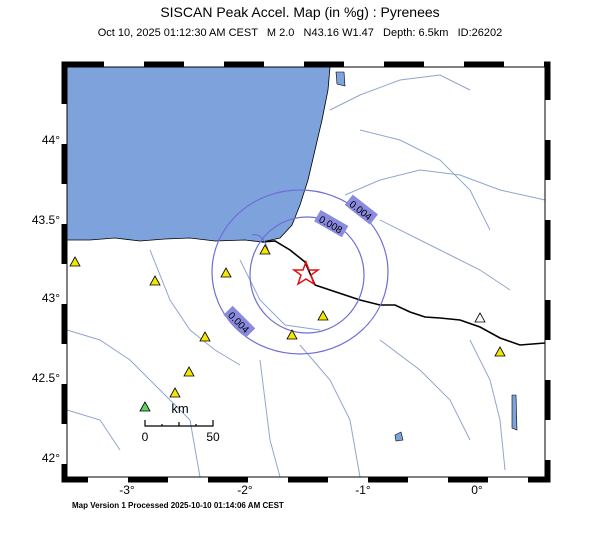 Image resolution: width=595 pixels, height=544 pixels. Describe the element at coordinates (145, 437) in the screenshot. I see `scale-label: 0` at that location.